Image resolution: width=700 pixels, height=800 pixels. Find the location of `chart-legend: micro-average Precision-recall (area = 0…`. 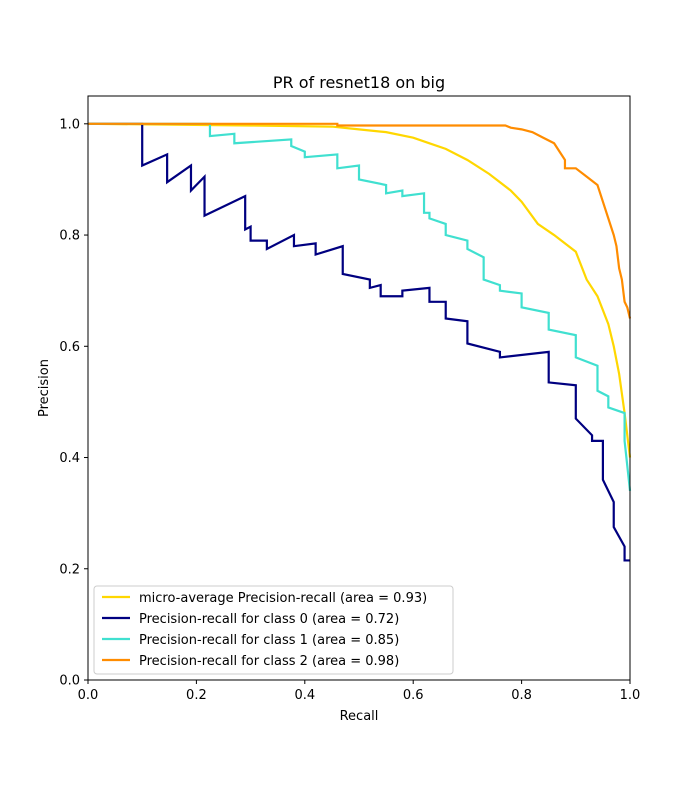

chart-legend: micro-average Precision-recall (area = 0… is located at coordinates (273, 630).